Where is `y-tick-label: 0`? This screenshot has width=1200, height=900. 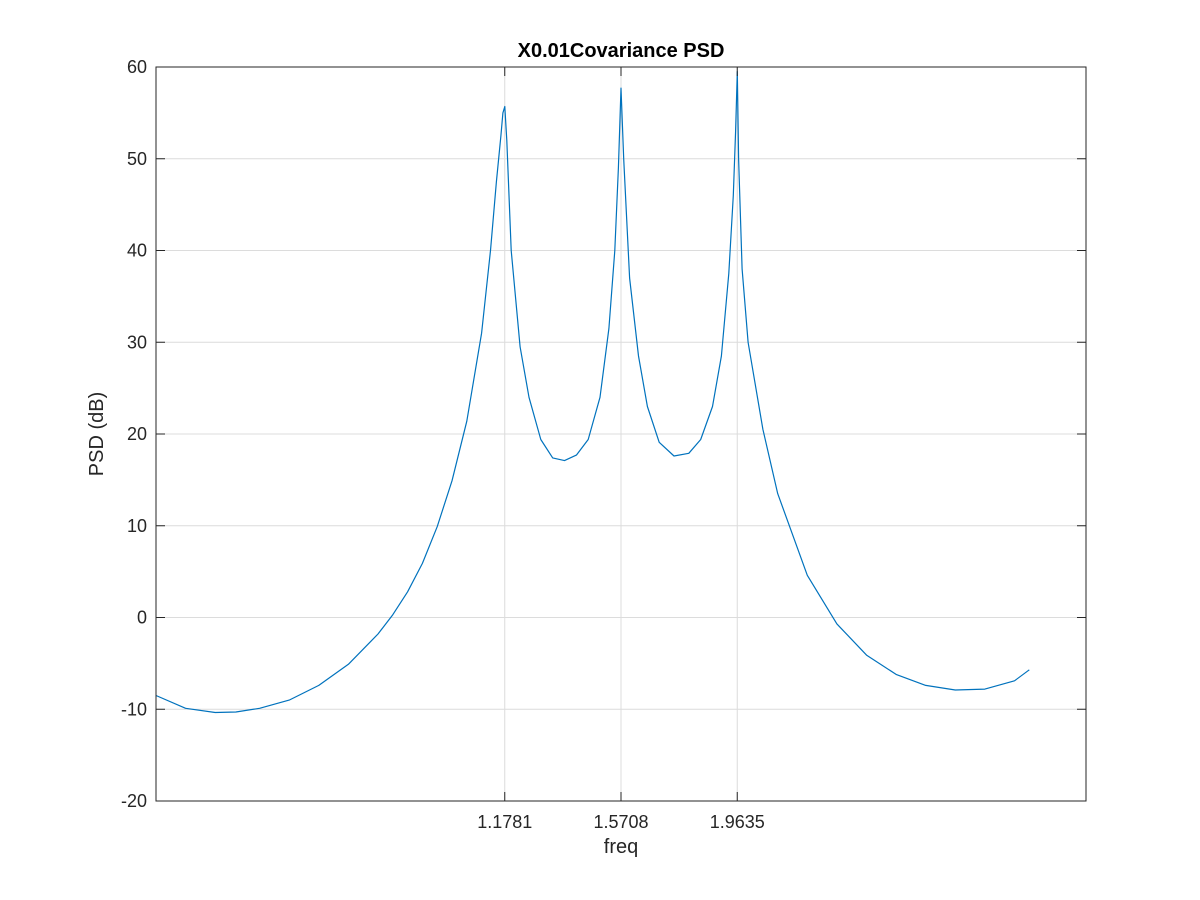 y-tick-label: 0 is located at coordinates (142, 618).